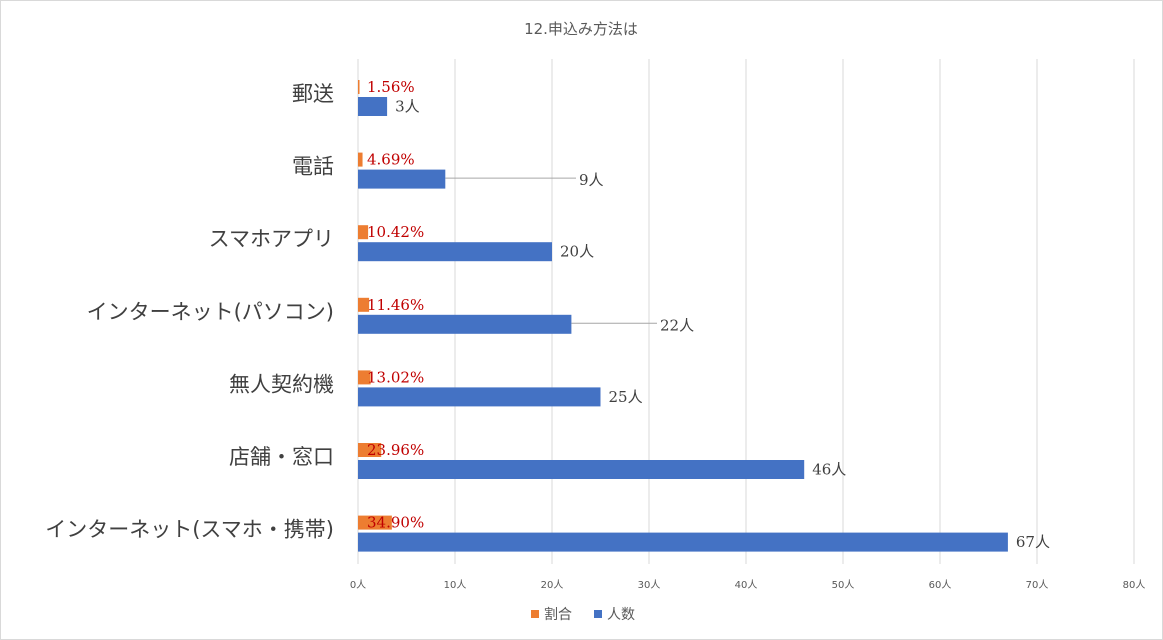  I want to click on count-label: 46人, so click(829, 470).